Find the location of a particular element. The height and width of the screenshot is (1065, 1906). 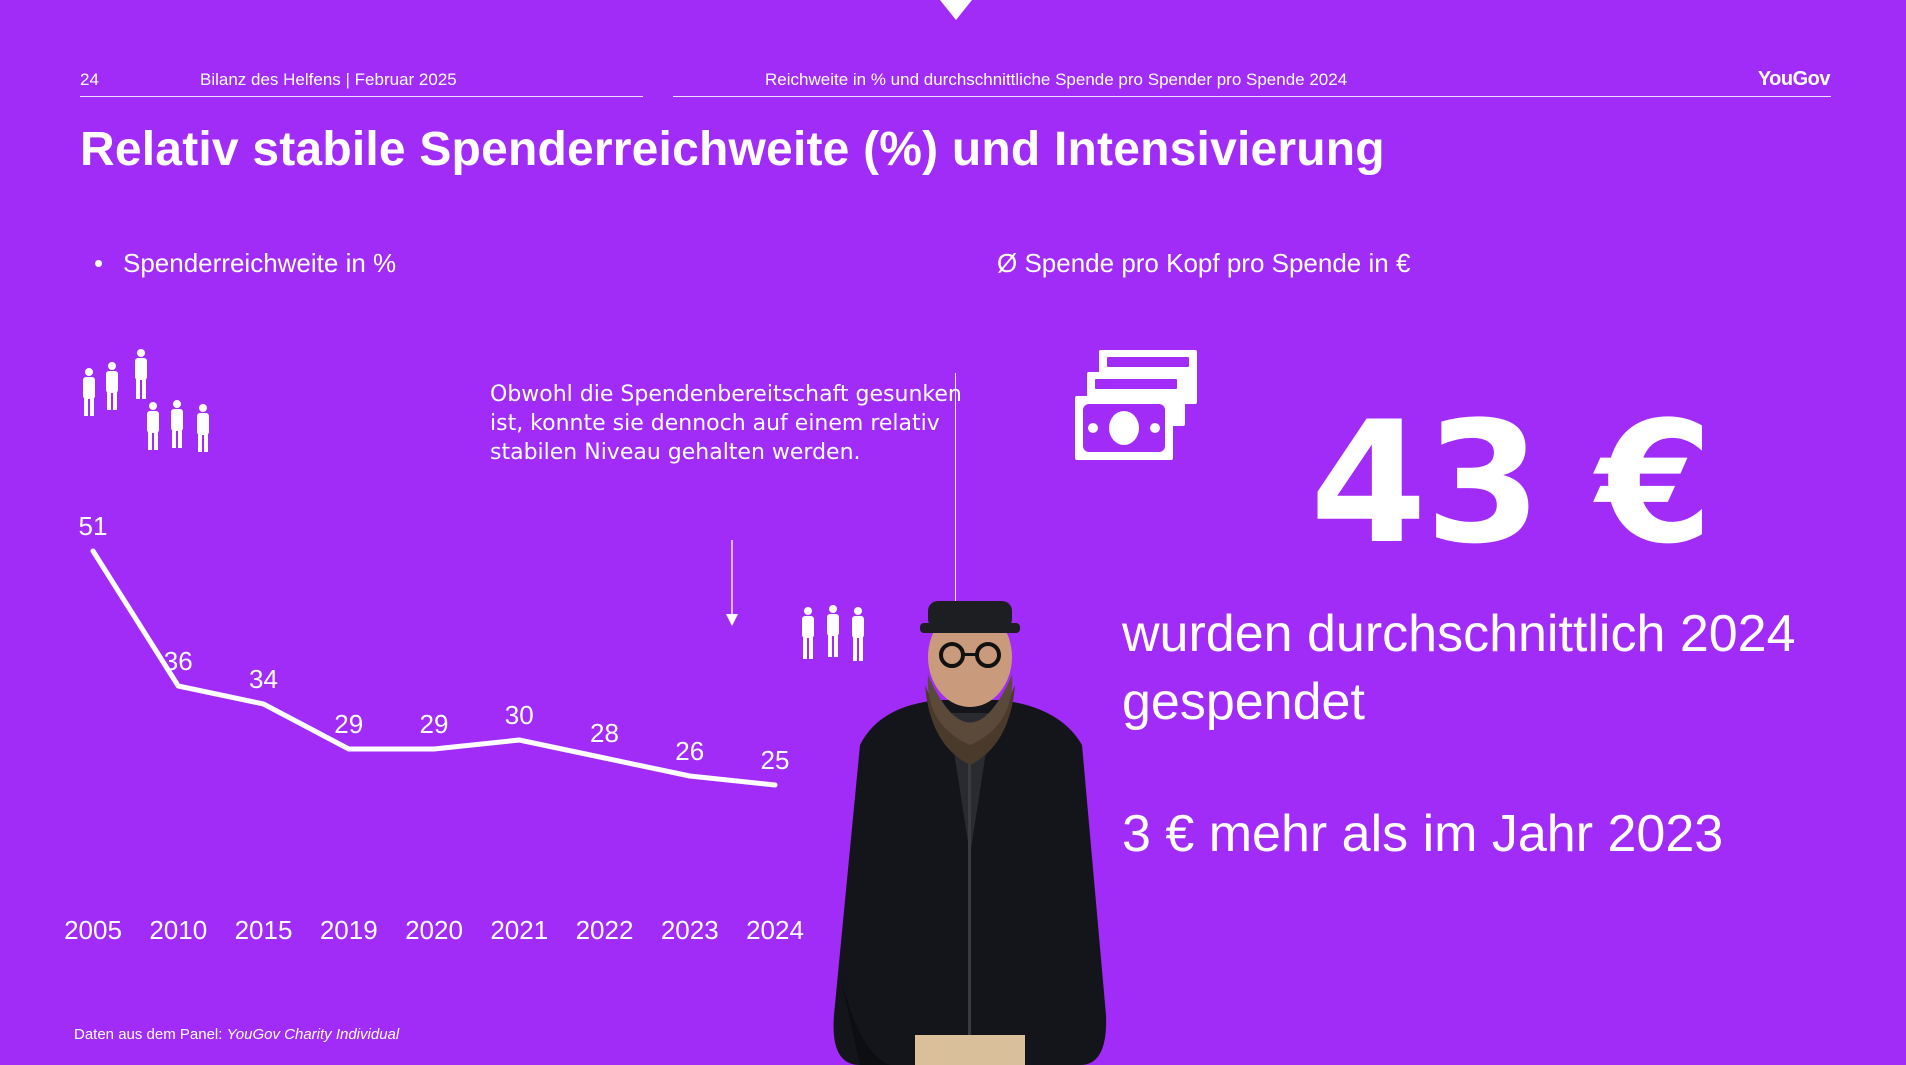

x-tick-label: 2024 is located at coordinates (775, 930).